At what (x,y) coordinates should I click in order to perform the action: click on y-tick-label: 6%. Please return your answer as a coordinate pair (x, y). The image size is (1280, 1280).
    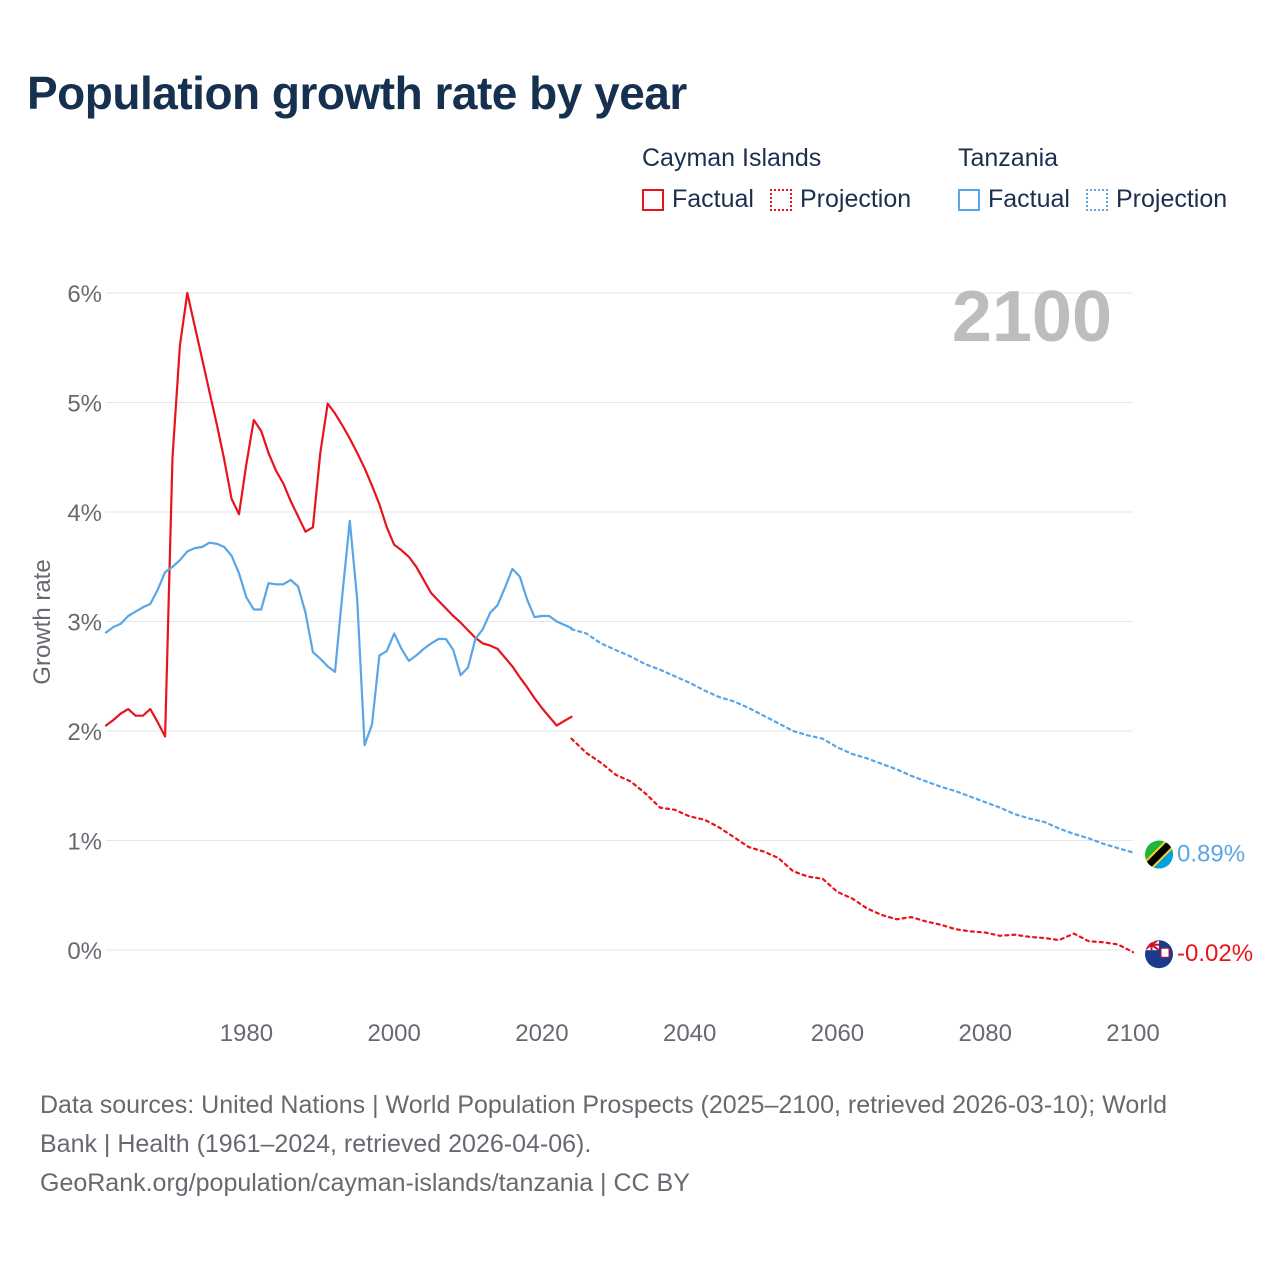
    Looking at the image, I should click on (84, 294).